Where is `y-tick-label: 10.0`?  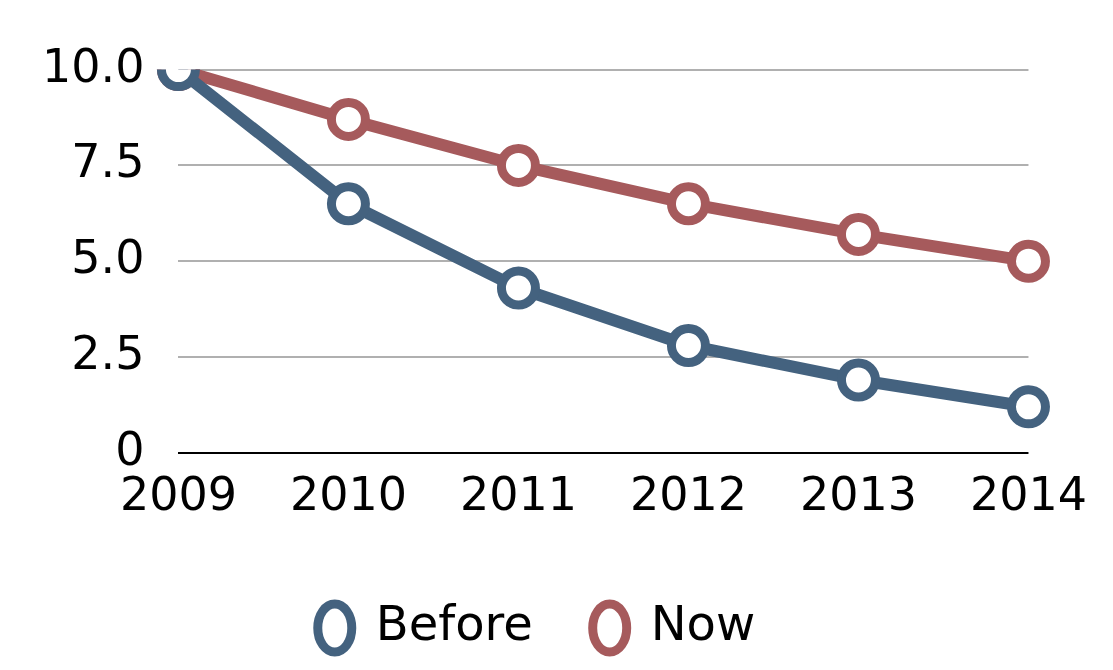 y-tick-label: 10.0 is located at coordinates (93, 65).